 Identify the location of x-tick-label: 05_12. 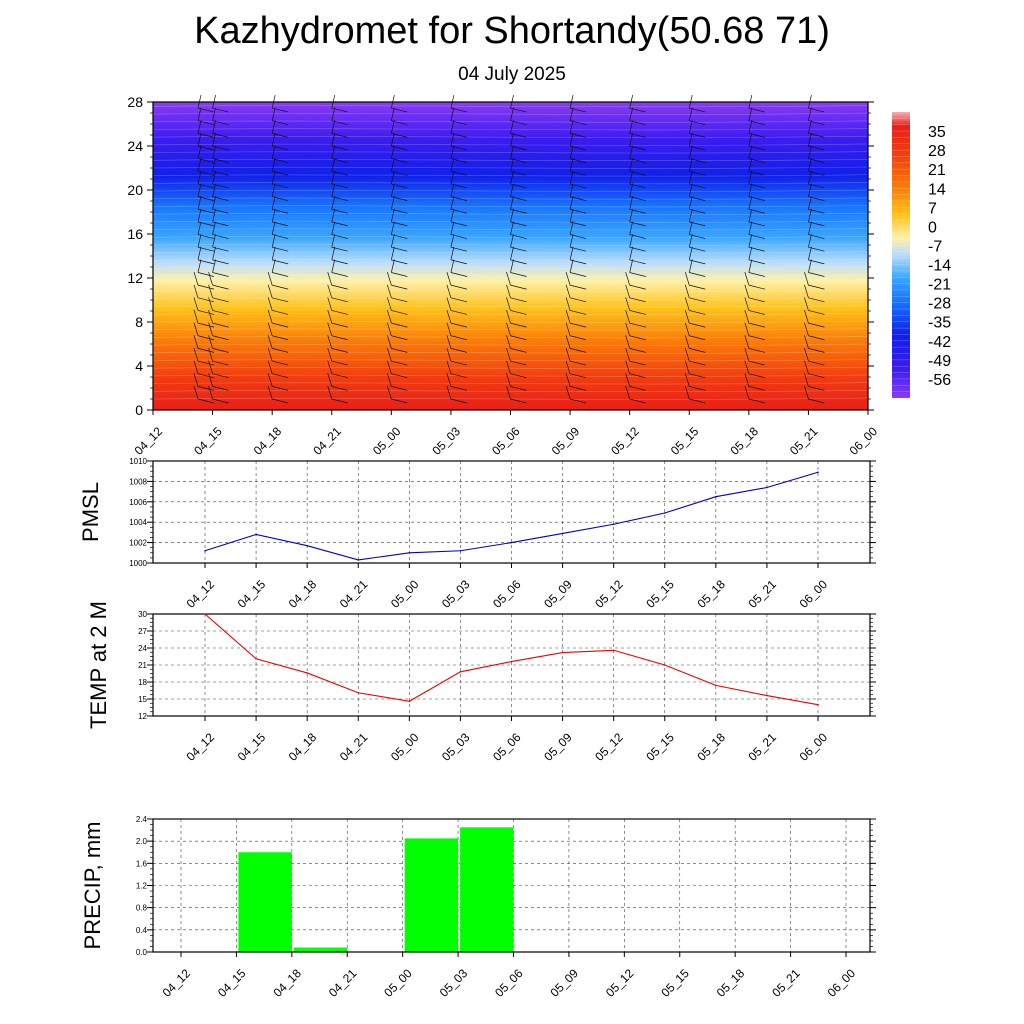
(609, 594).